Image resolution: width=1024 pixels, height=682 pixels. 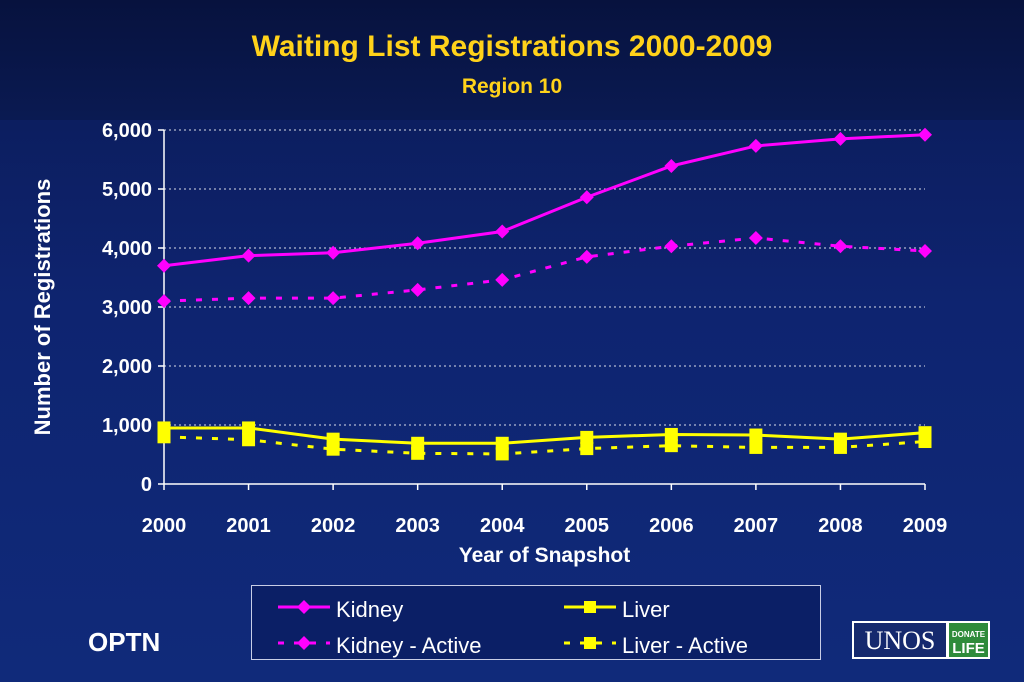 I want to click on x-tick-label: 2004, so click(x=502, y=526).